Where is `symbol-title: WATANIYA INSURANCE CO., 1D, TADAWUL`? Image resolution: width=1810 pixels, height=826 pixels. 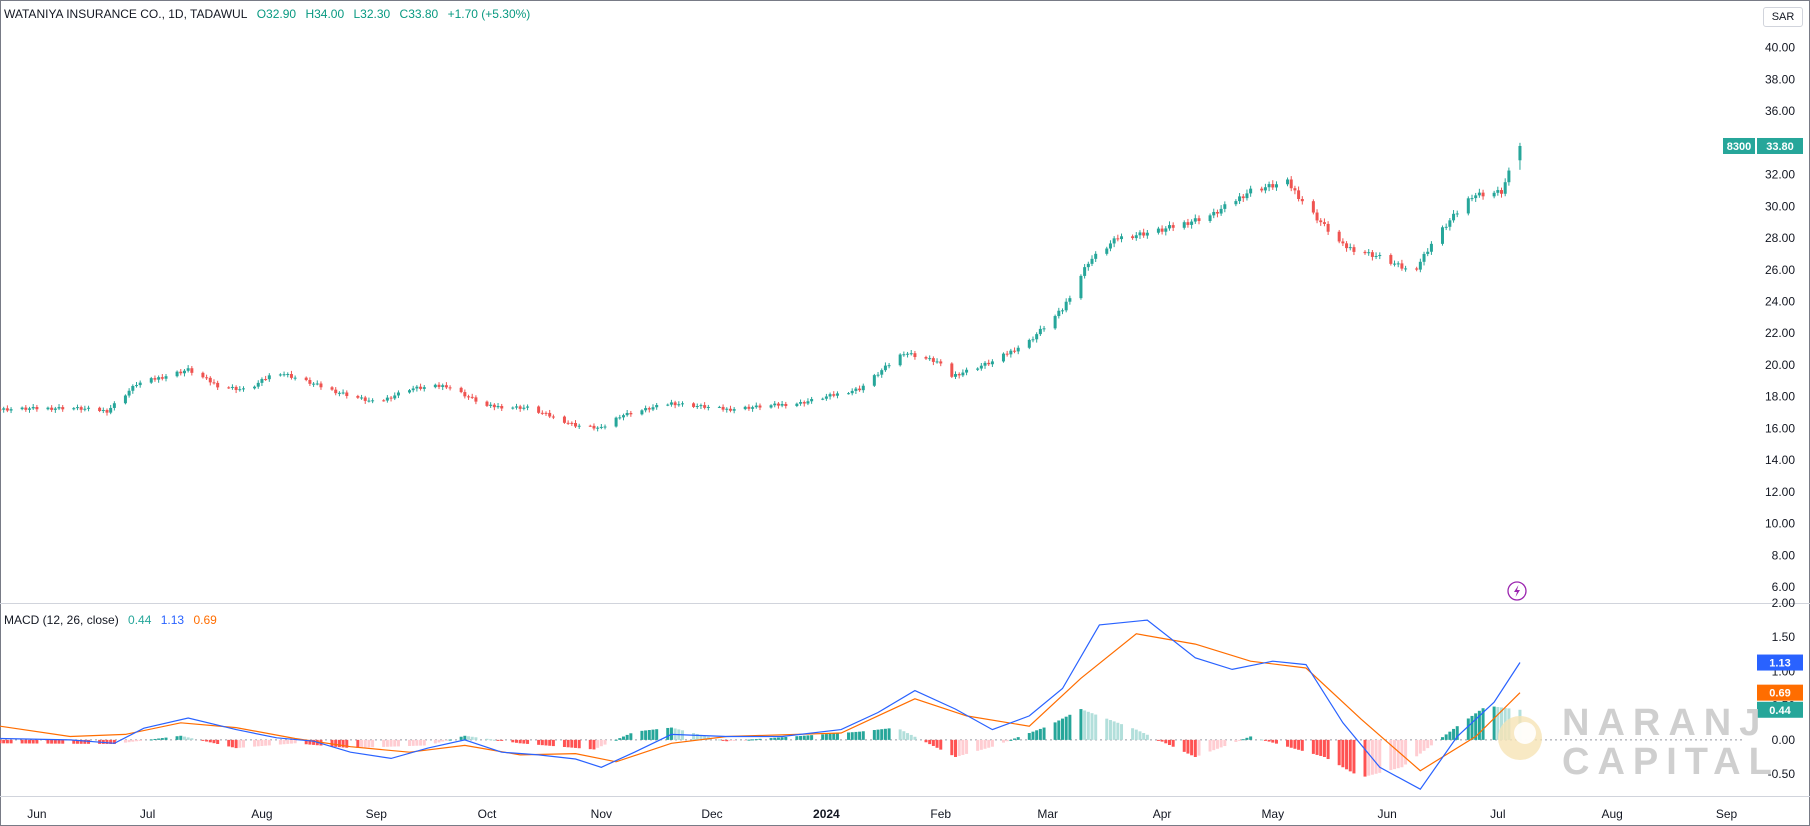
symbol-title: WATANIYA INSURANCE CO., 1D, TADAWUL is located at coordinates (126, 14).